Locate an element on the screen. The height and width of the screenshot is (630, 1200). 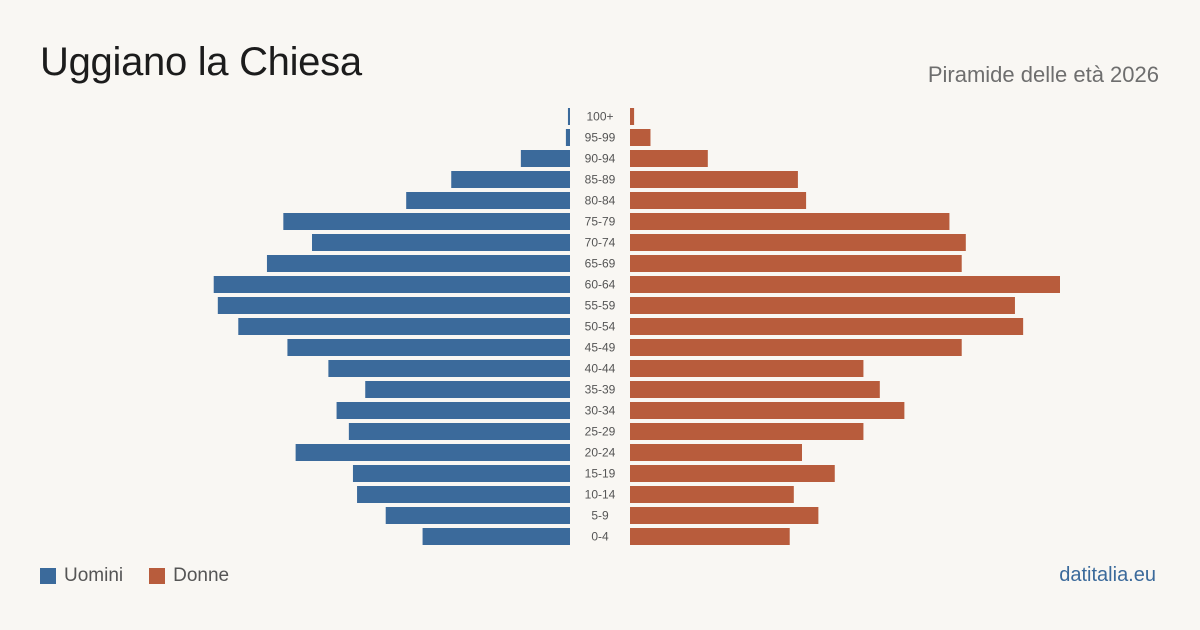
age-label-80-84: 80-84 is located at coordinates (600, 201).